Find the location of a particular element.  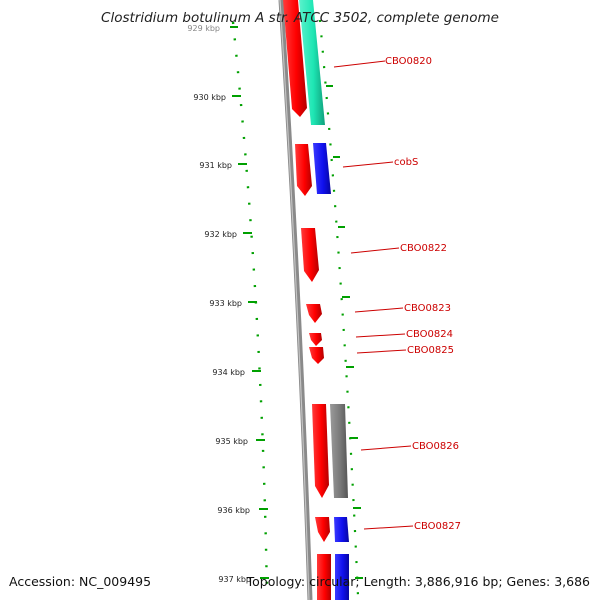

cog-bar-CBO0820 is located at coordinates (312, 62).